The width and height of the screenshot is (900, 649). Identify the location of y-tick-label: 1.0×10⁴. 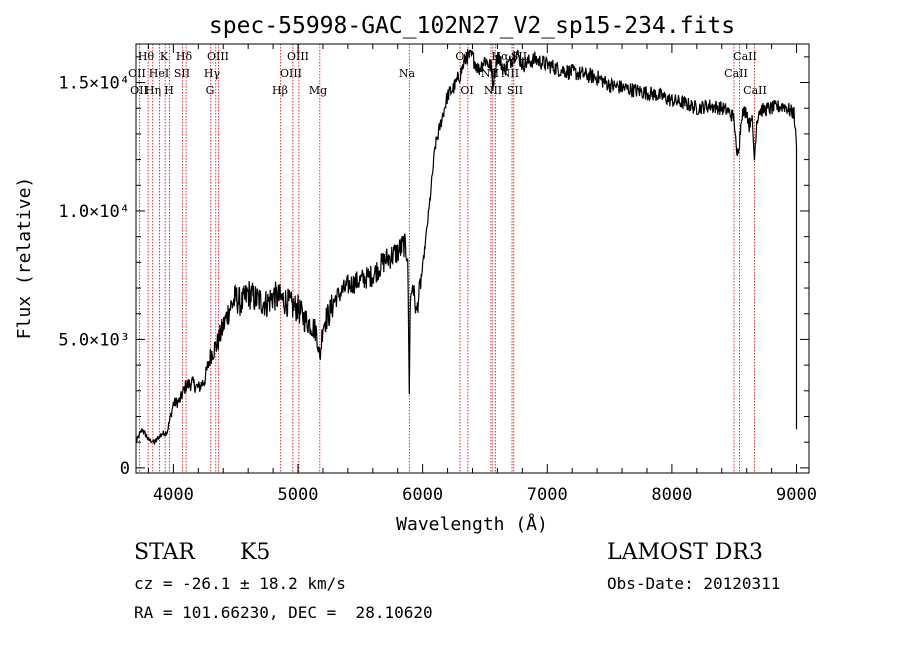
(94, 212).